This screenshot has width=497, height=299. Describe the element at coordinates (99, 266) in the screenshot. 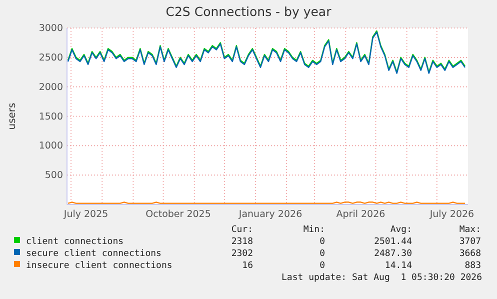

I see `legend-label: insecure client connections` at that location.